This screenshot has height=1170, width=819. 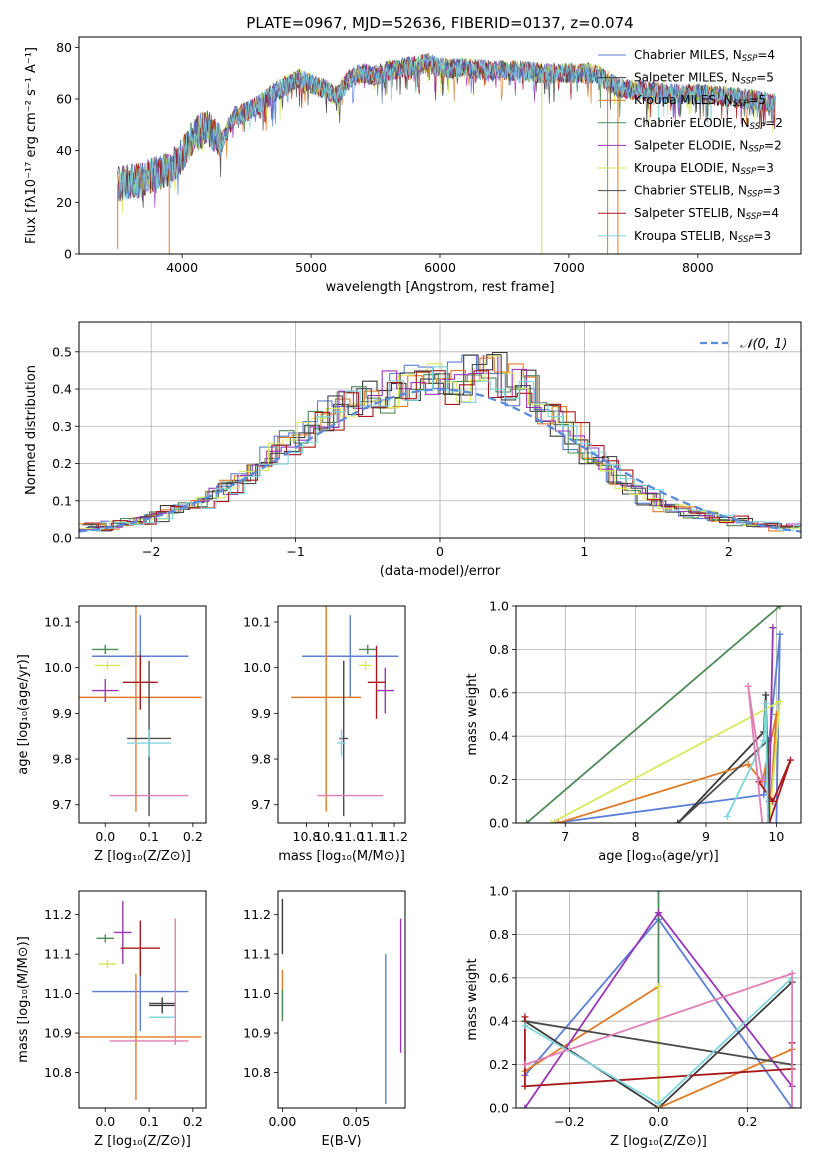 What do you see at coordinates (763, 344) in the screenshot?
I see `legend-label: 𝒩(0, 1)` at bounding box center [763, 344].